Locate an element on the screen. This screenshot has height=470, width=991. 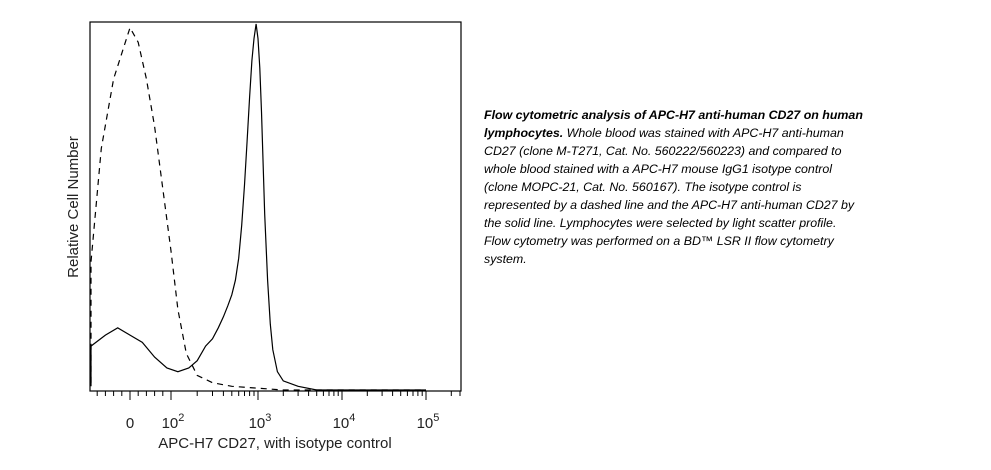
tick-label-layer: 0 10² 10³ 10⁴ 10⁵ is located at coordinates (283, 422).